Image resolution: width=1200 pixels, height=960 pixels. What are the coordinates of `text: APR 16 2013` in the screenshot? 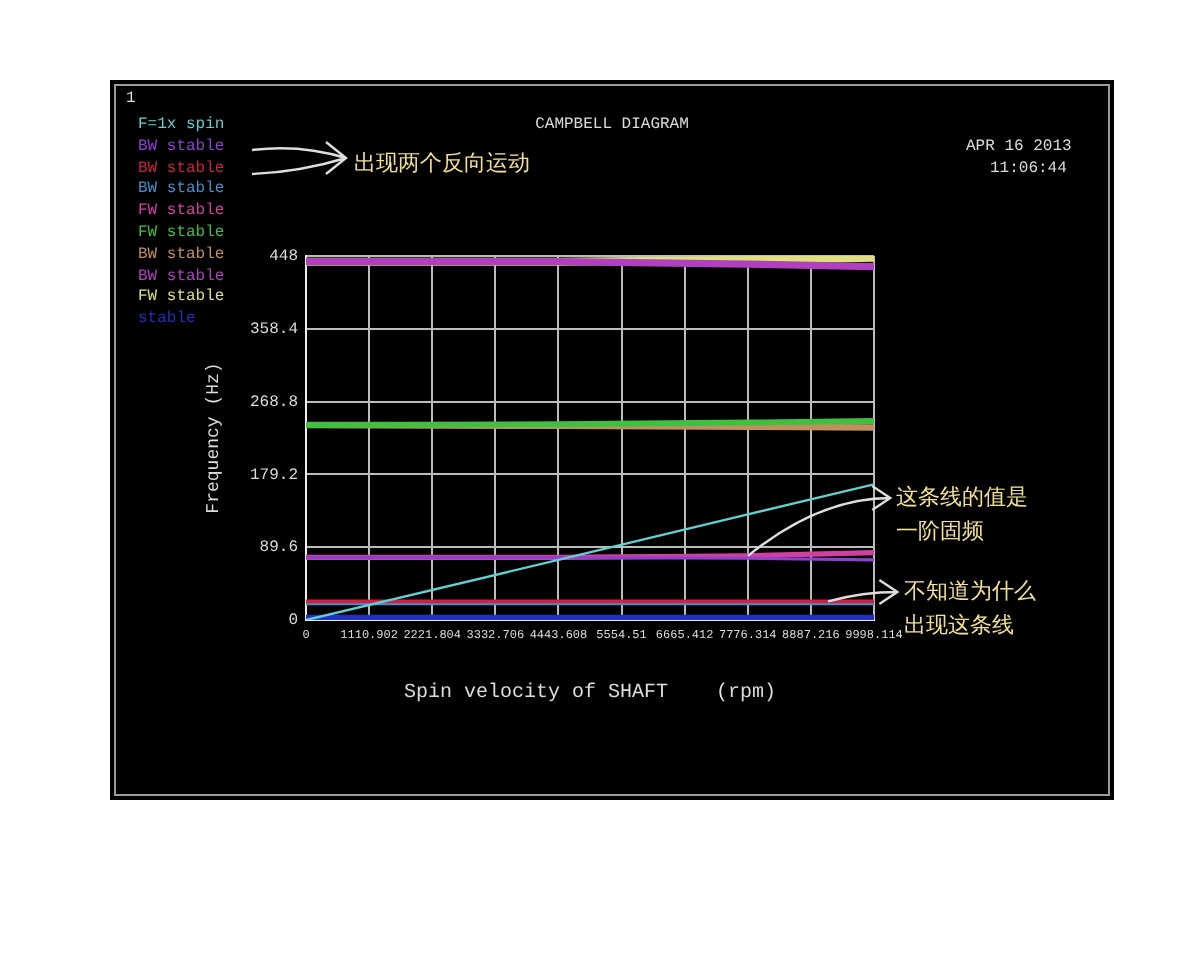 It's located at (1019, 147).